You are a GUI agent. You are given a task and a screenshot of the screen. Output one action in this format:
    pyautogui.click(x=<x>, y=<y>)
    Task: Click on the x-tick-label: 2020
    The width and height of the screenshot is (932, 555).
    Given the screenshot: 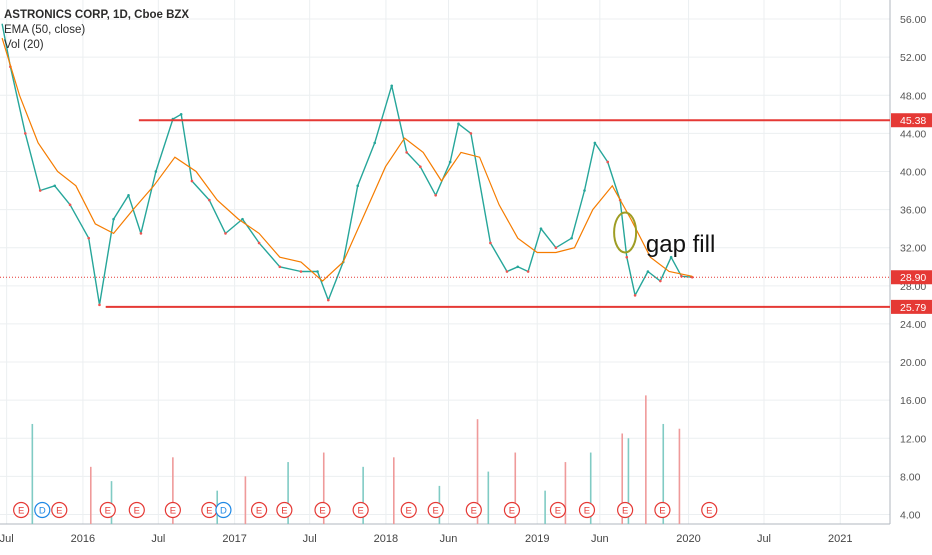 What is the action you would take?
    pyautogui.click(x=688, y=539)
    